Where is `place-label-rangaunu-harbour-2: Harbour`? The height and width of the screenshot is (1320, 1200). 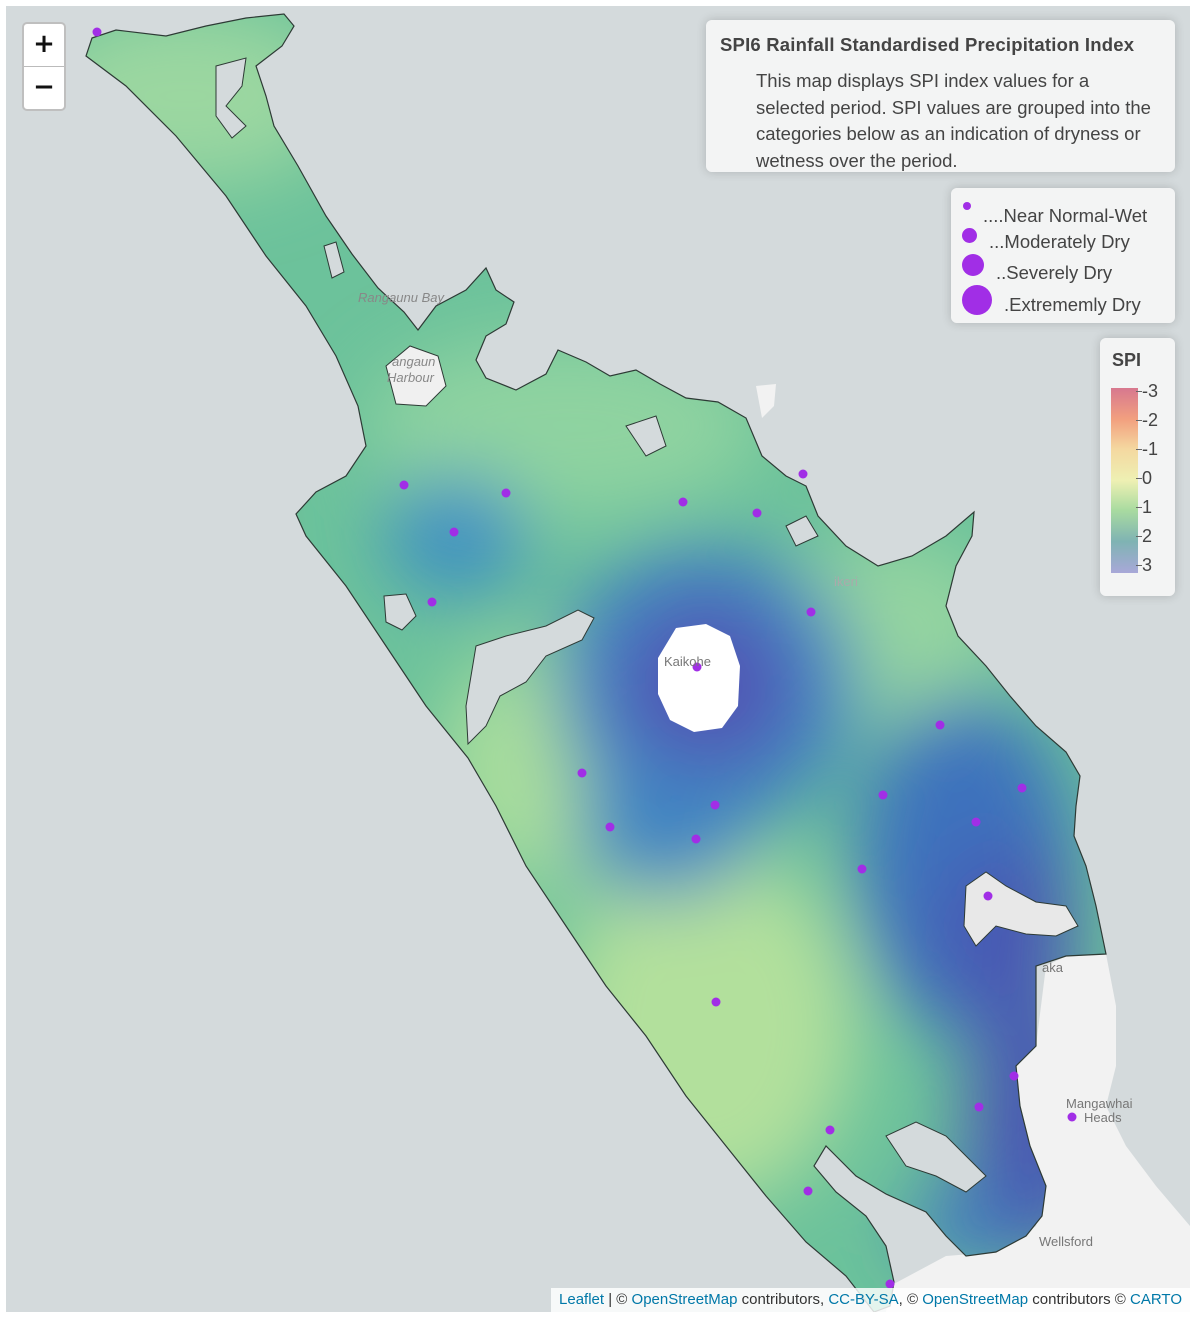 place-label-rangaunu-harbour-2: Harbour is located at coordinates (410, 377).